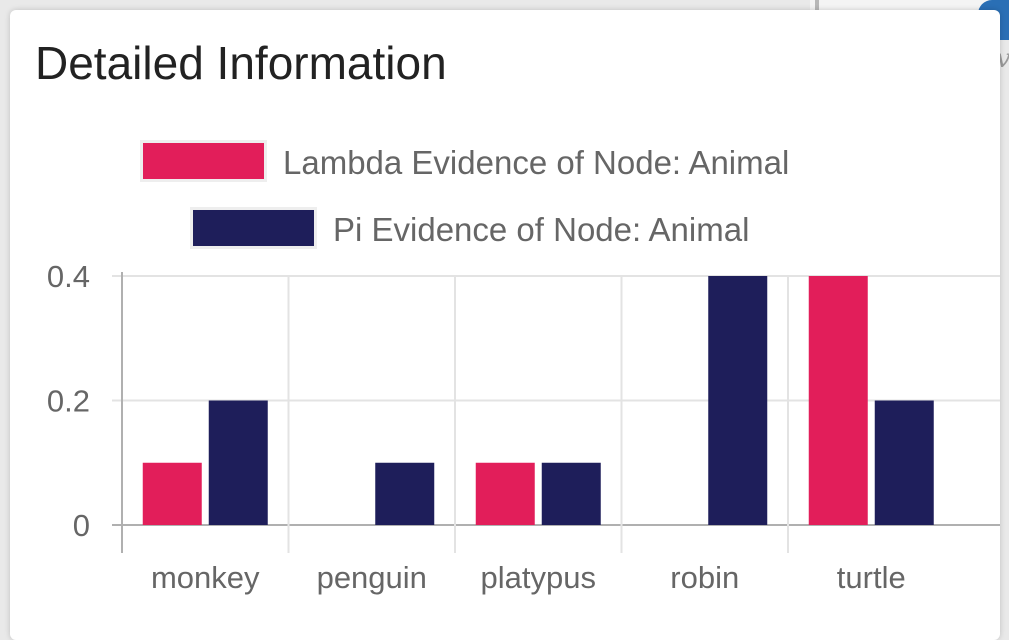 The image size is (1009, 640). Describe the element at coordinates (68, 401) in the screenshot. I see `y-tick-label: 0.2` at that location.